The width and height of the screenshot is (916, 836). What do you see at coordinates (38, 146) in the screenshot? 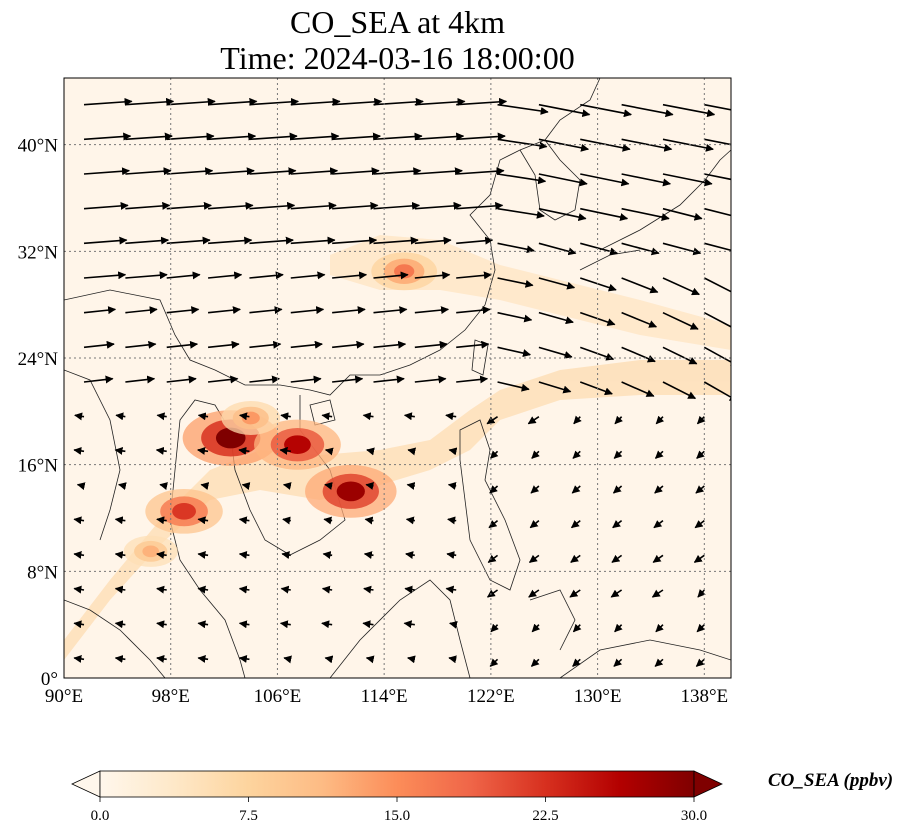
I see `lat-tick-label: 40°N` at bounding box center [38, 146].